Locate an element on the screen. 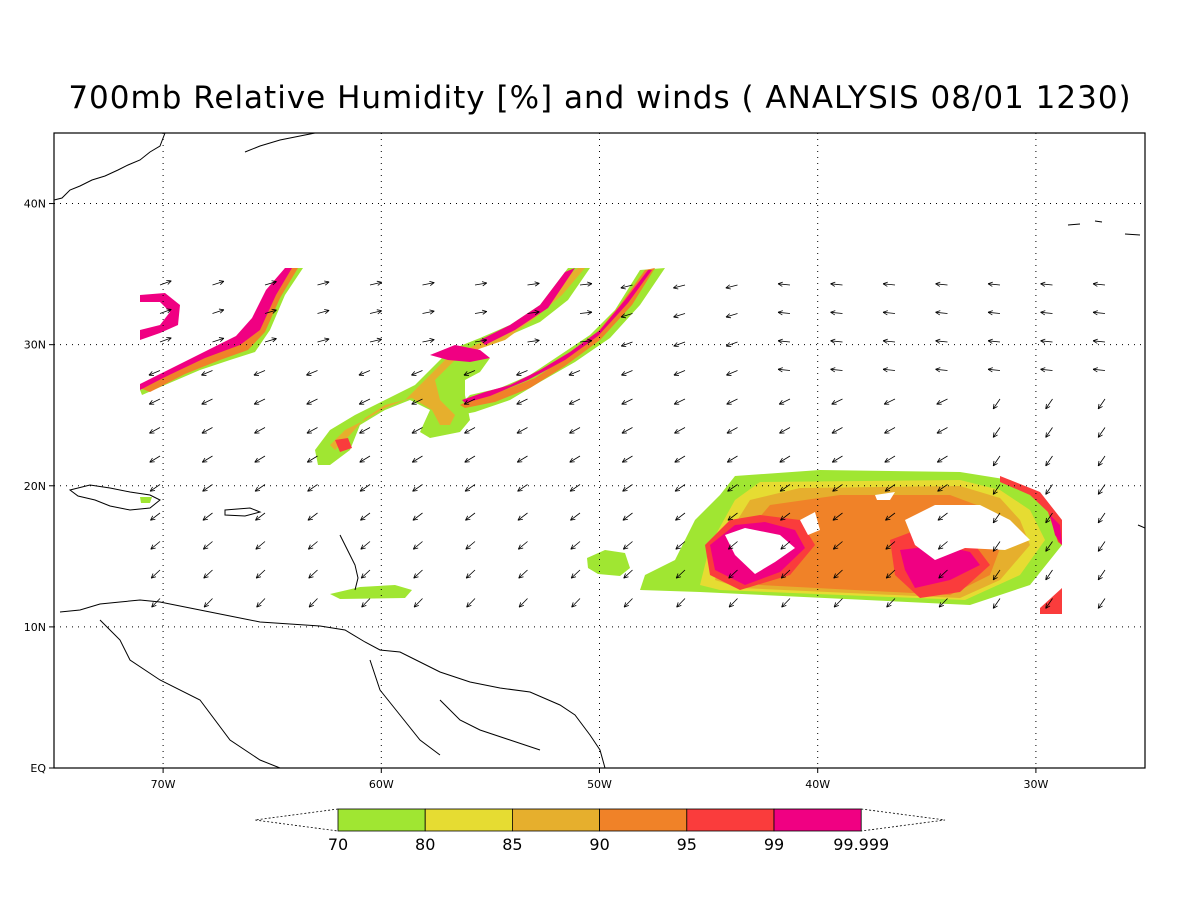 The width and height of the screenshot is (1200, 900). colorbar: 70 80 85 90 95 99 99.999 is located at coordinates (600, 831).